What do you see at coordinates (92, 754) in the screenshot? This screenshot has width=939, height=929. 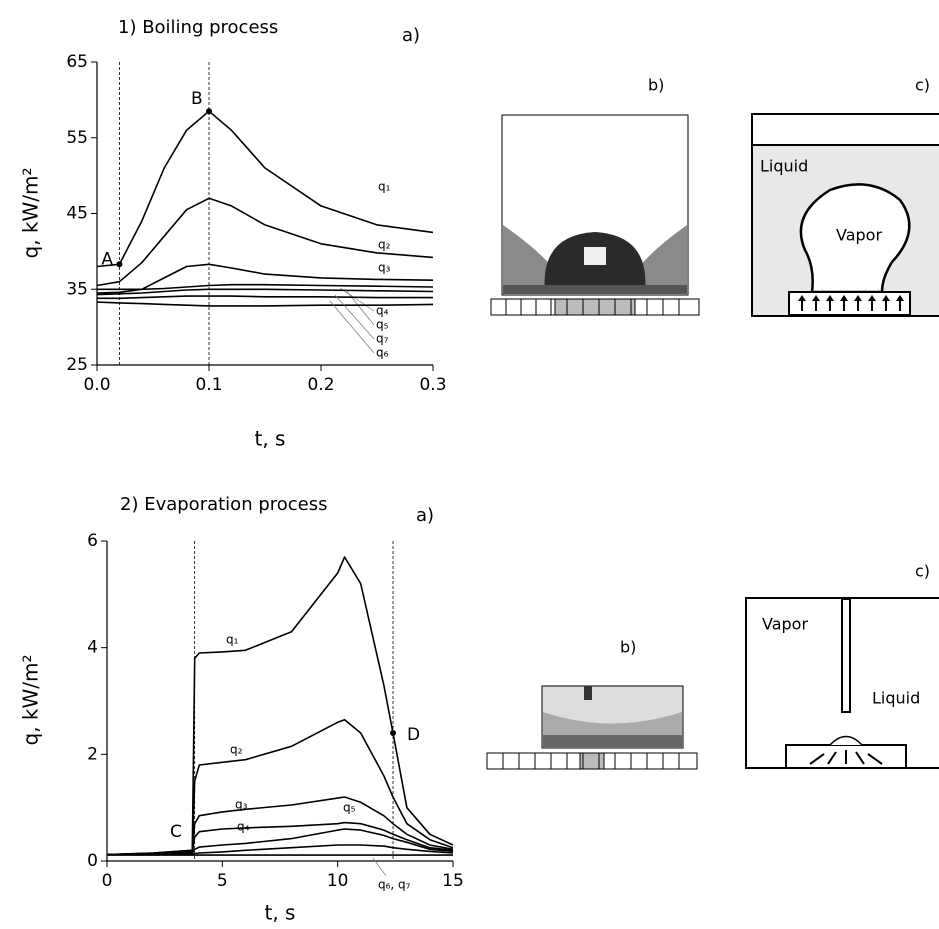 I see `y-tick-label: 2` at bounding box center [92, 754].